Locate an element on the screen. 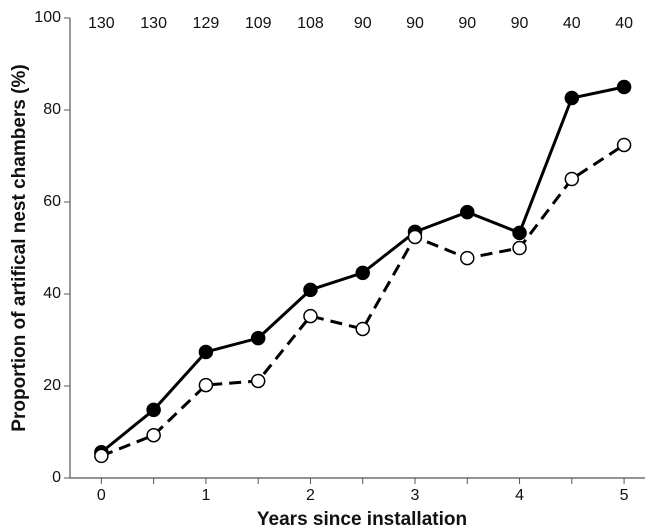  y-tick-label: 80 is located at coordinates (52, 109).